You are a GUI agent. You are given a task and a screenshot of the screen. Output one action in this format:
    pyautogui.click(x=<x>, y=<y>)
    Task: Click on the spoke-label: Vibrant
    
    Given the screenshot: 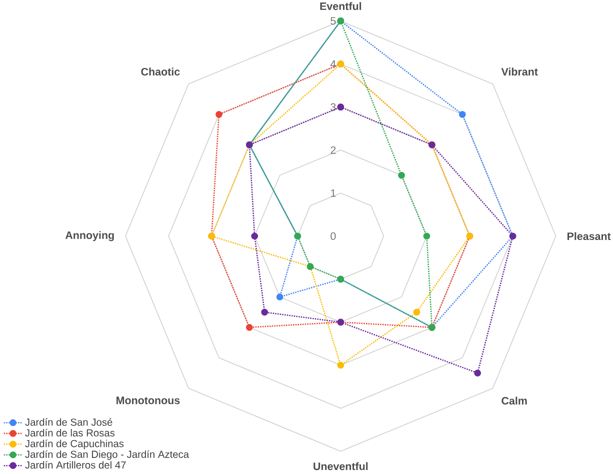 What is the action you would take?
    pyautogui.click(x=519, y=71)
    